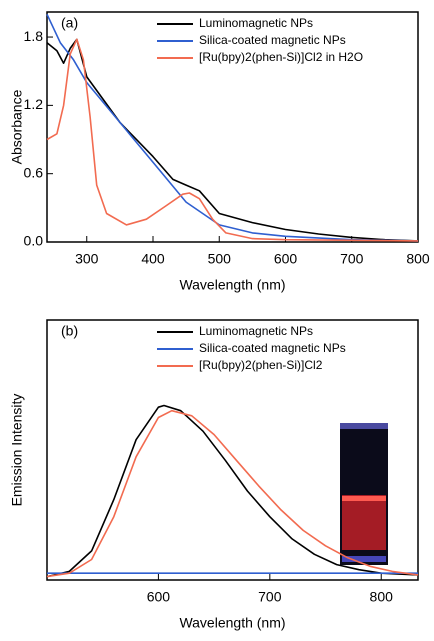  Describe the element at coordinates (261, 365) in the screenshot. I see `legend-label: [Ru(bpy)2(phen-Si)]Cl2` at that location.